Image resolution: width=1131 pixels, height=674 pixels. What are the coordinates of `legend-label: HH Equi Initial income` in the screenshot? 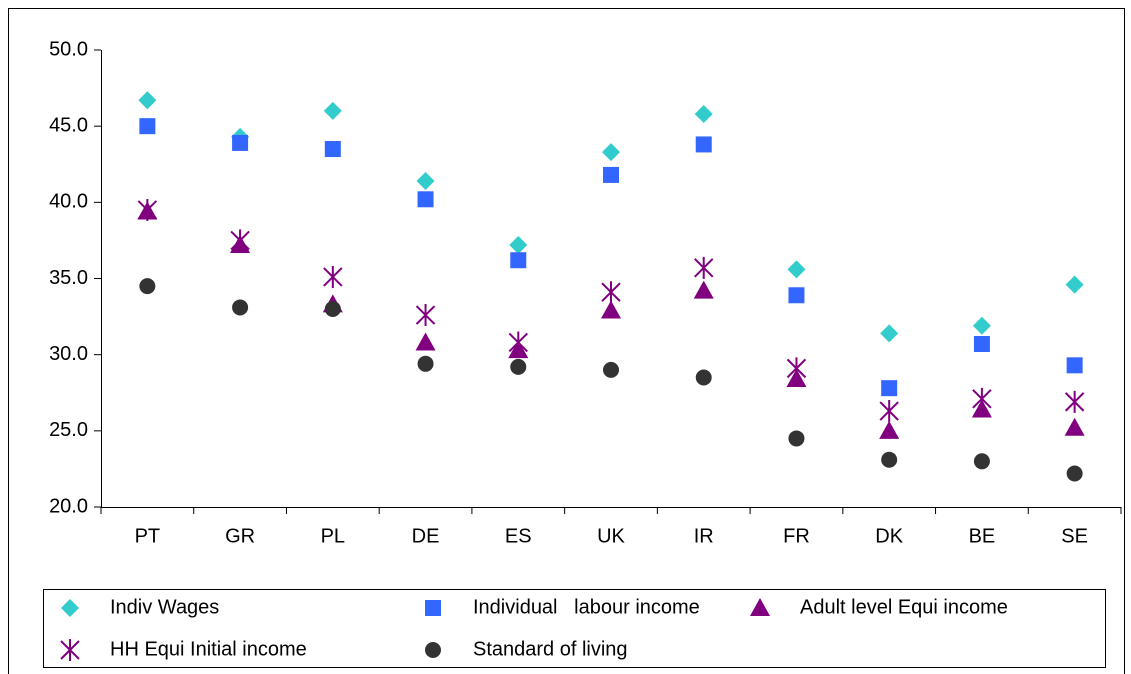 It's located at (208, 649).